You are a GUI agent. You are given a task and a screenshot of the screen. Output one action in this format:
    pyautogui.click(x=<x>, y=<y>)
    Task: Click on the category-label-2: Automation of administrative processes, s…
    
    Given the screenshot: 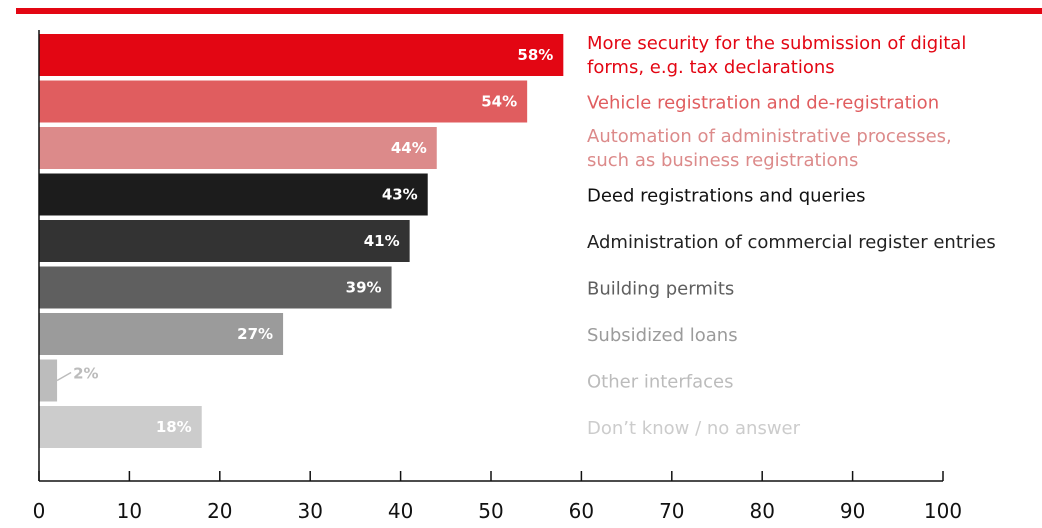 What is the action you would take?
    pyautogui.click(x=769, y=148)
    